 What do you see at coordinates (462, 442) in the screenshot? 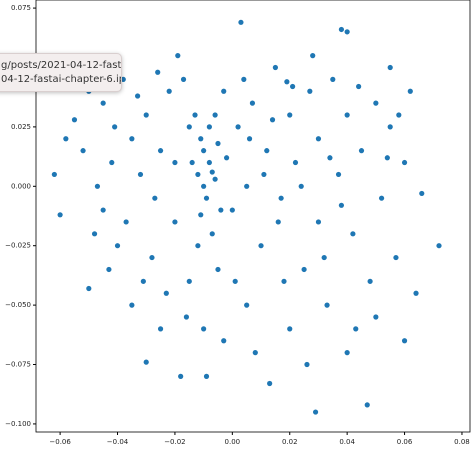
I see `x-tick-label: 0.08` at bounding box center [462, 442].